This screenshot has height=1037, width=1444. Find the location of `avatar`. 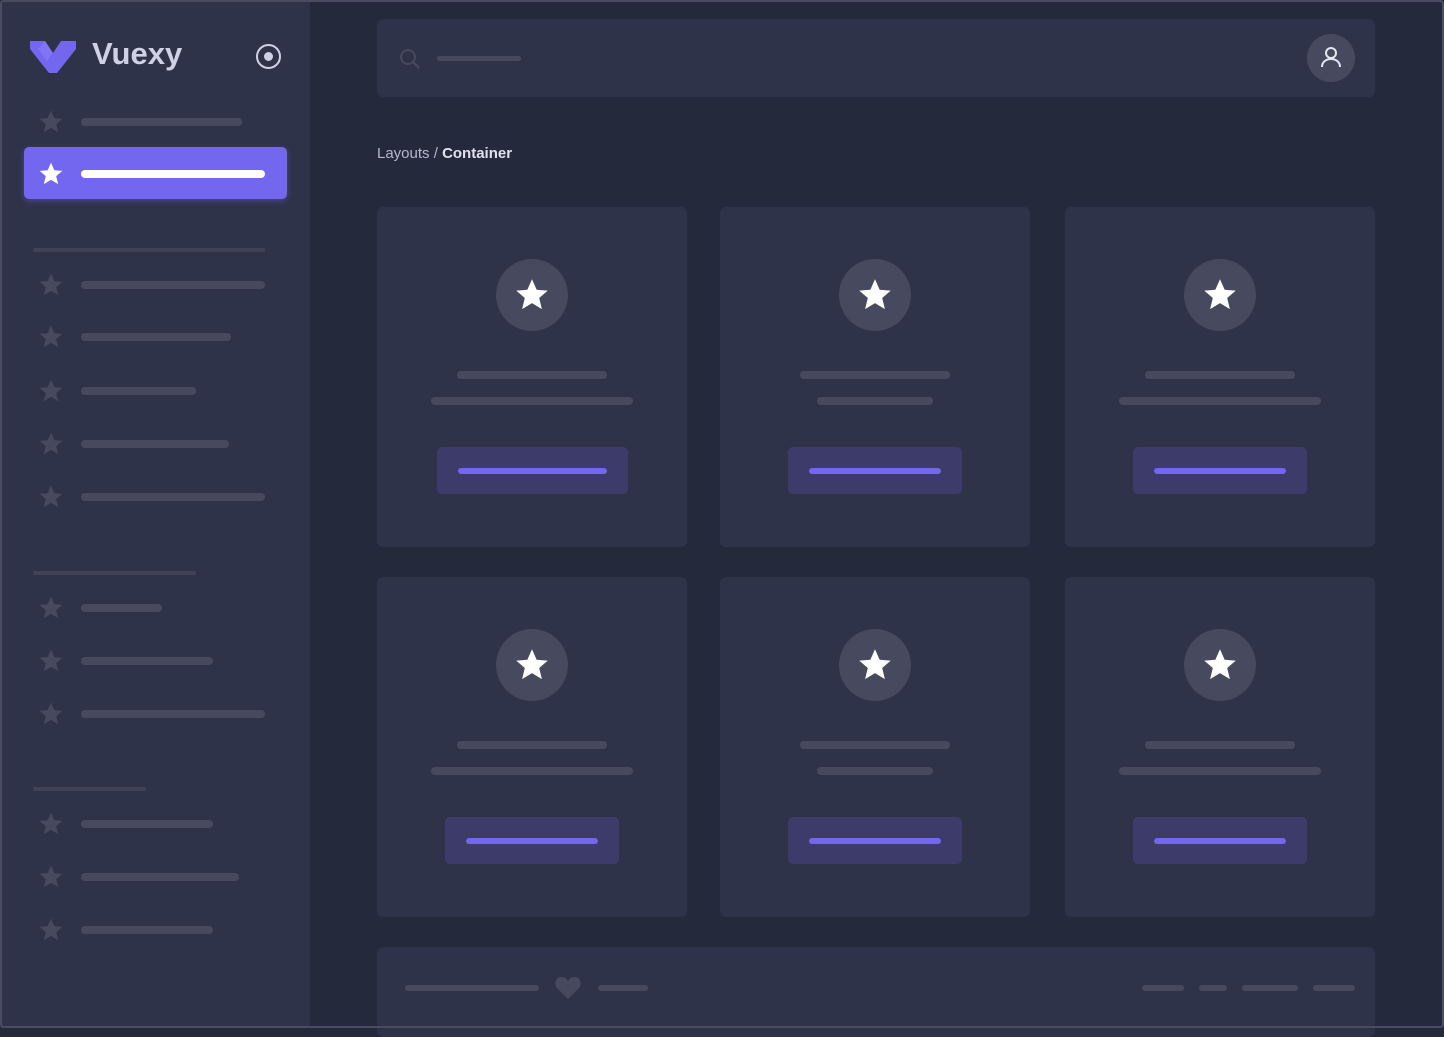

avatar is located at coordinates (1331, 58).